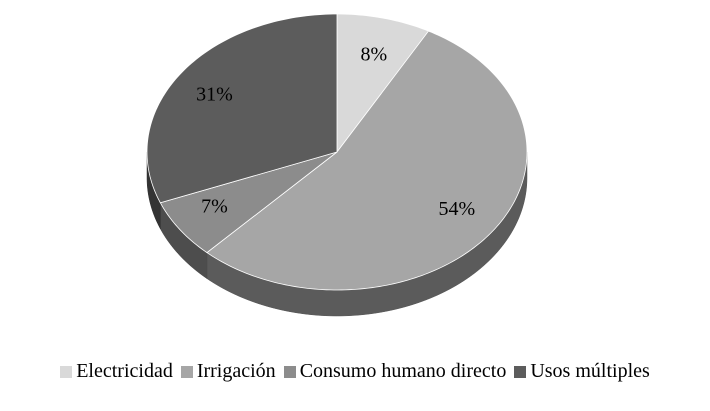 Image resolution: width=710 pixels, height=411 pixels. I want to click on legend-item: Usos múltiples, so click(582, 371).